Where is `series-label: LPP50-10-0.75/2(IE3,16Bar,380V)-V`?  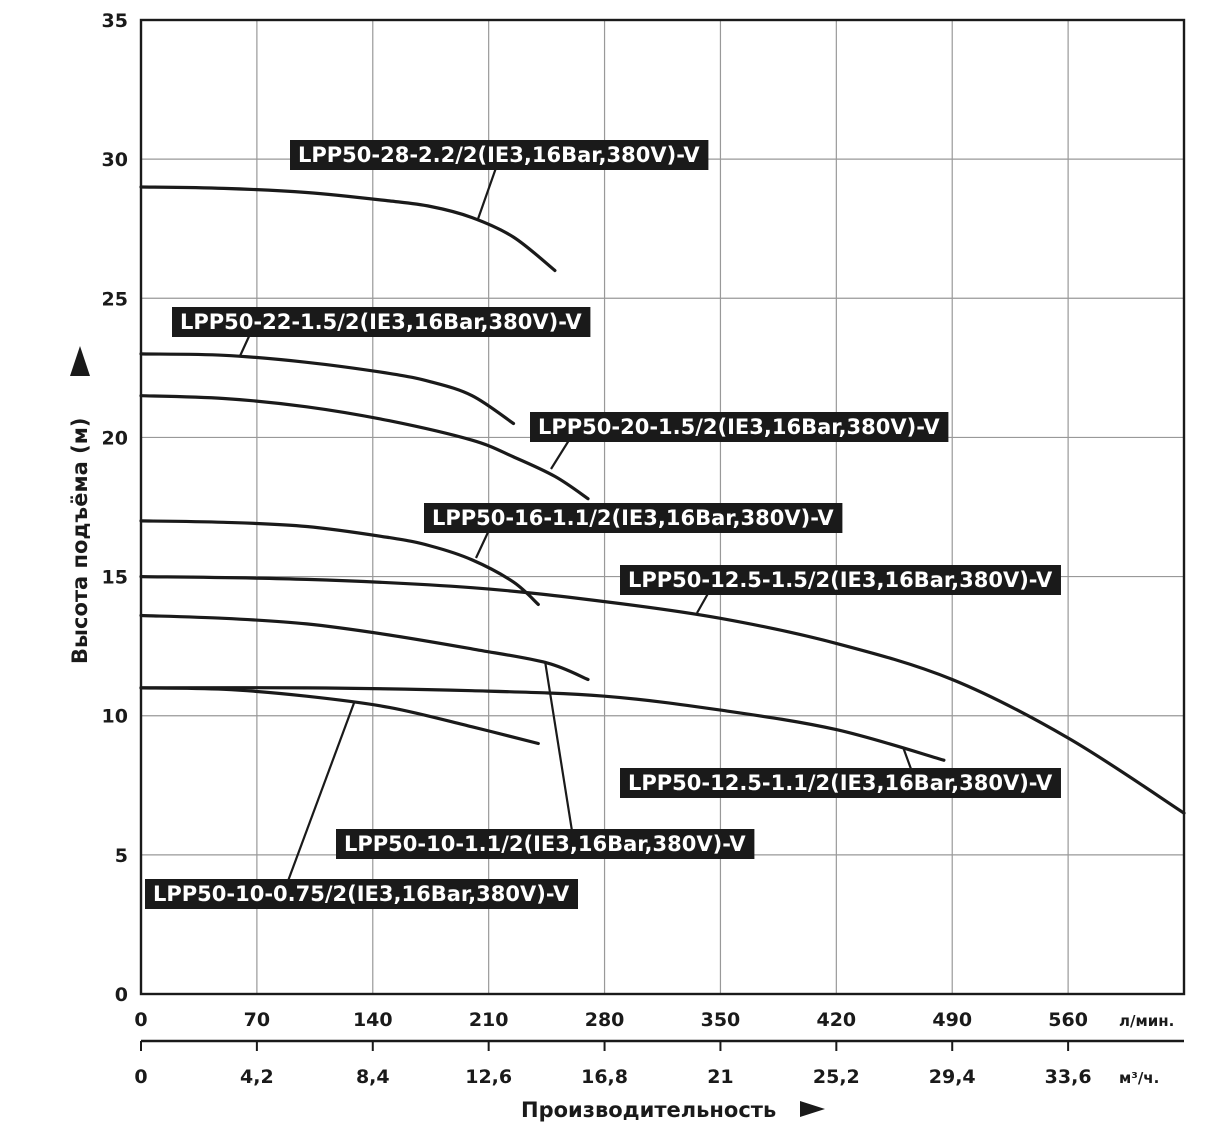 series-label: LPP50-10-0.75/2(IE3,16Bar,380V)-V is located at coordinates (362, 894).